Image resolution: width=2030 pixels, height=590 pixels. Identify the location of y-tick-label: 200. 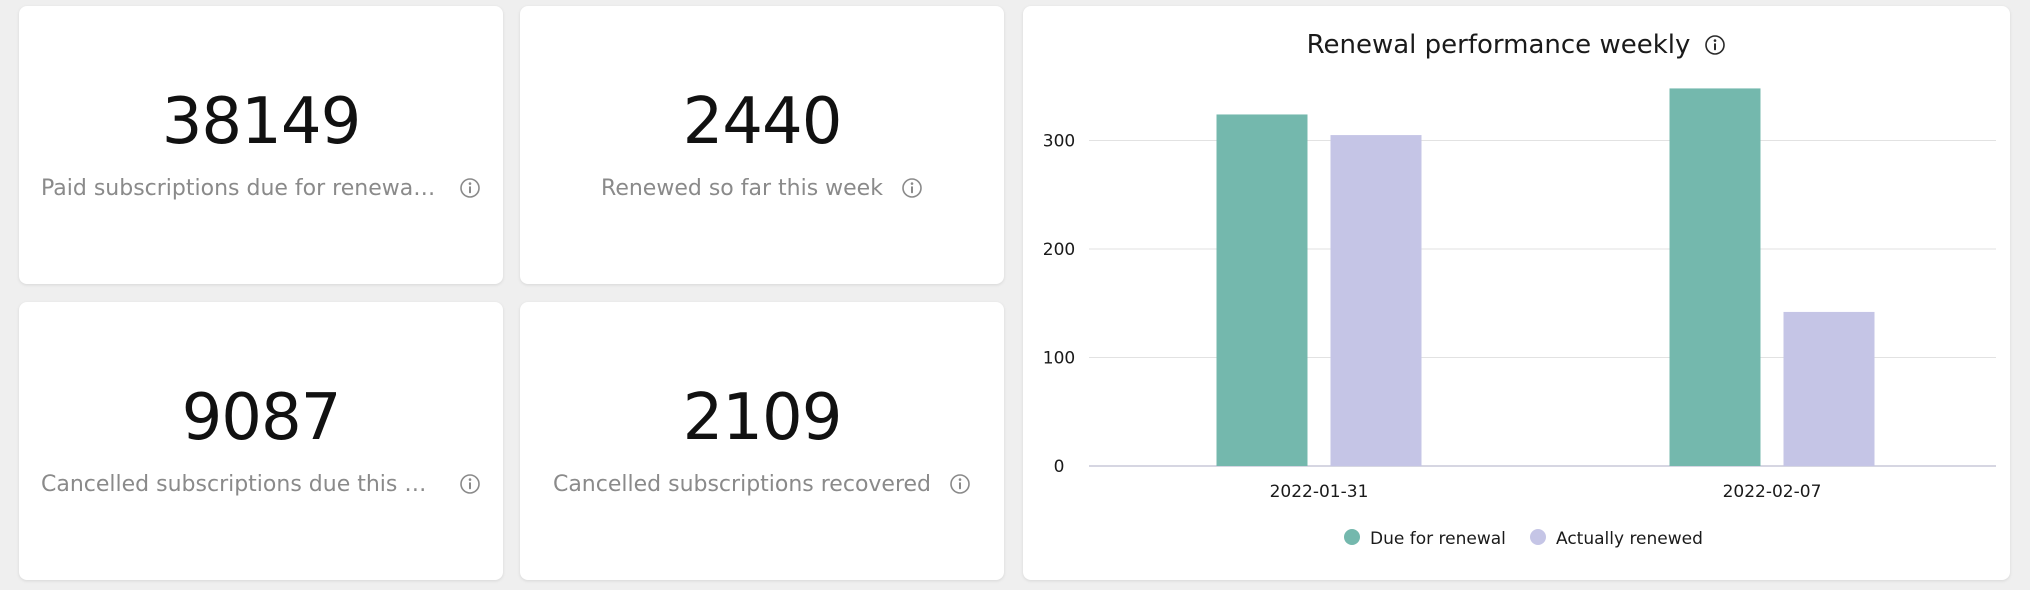
(1059, 250).